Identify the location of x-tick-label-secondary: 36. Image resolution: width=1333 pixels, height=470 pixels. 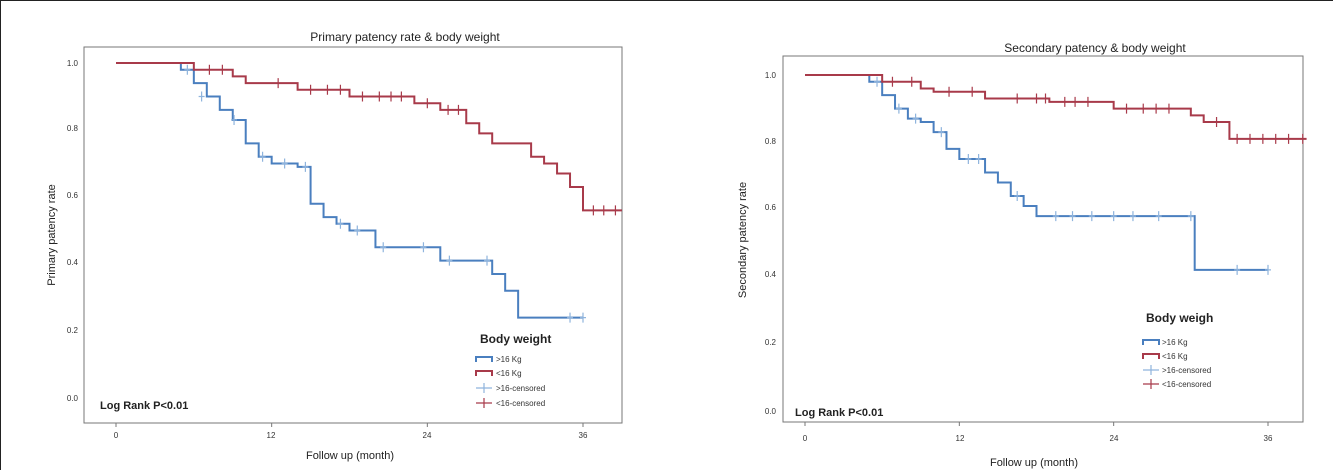
(1268, 438).